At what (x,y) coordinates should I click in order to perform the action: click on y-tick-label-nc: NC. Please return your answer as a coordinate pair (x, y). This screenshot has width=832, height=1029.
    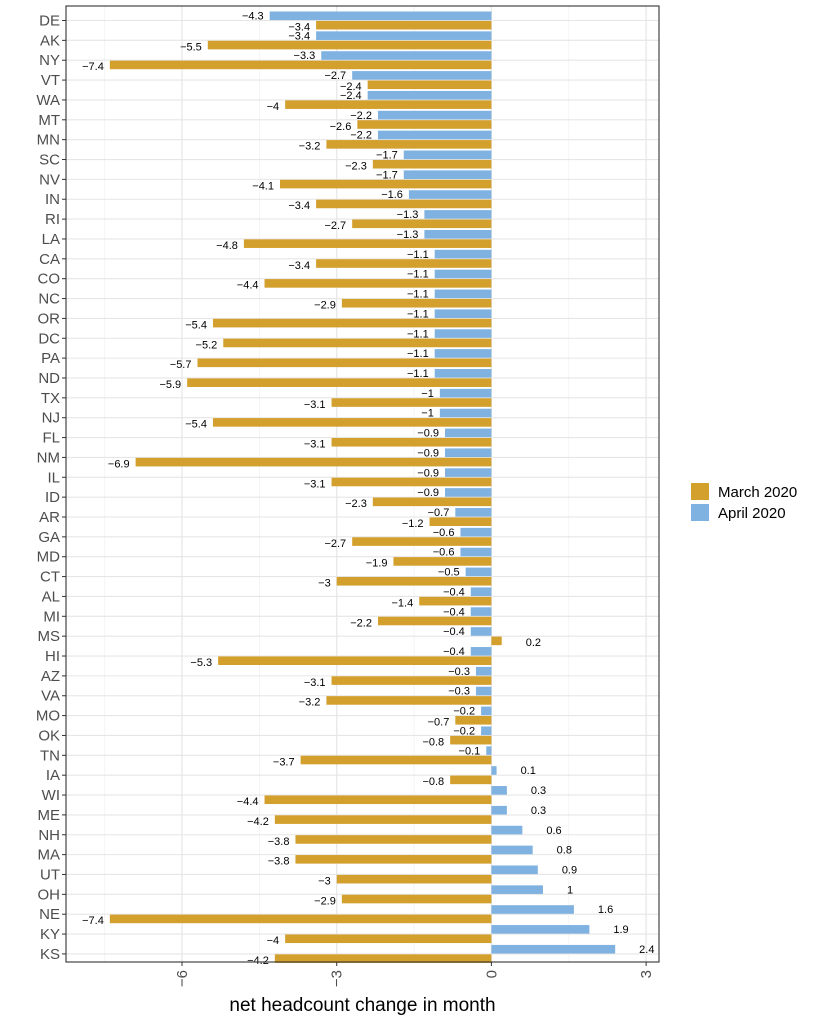
    Looking at the image, I should click on (49, 299).